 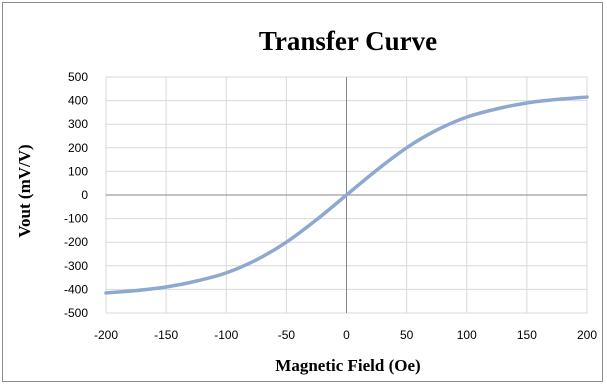 I want to click on y-tick-label: 400, so click(x=78, y=101).